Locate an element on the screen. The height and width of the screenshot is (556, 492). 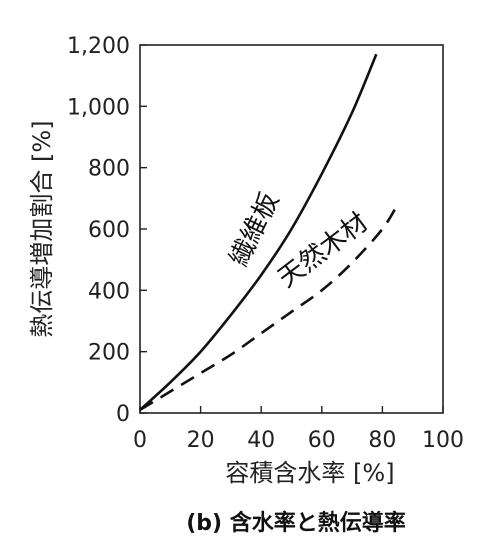
y-axis-ticks: 0 200 400 600 800 1,000 1,200 is located at coordinates (107, 230).